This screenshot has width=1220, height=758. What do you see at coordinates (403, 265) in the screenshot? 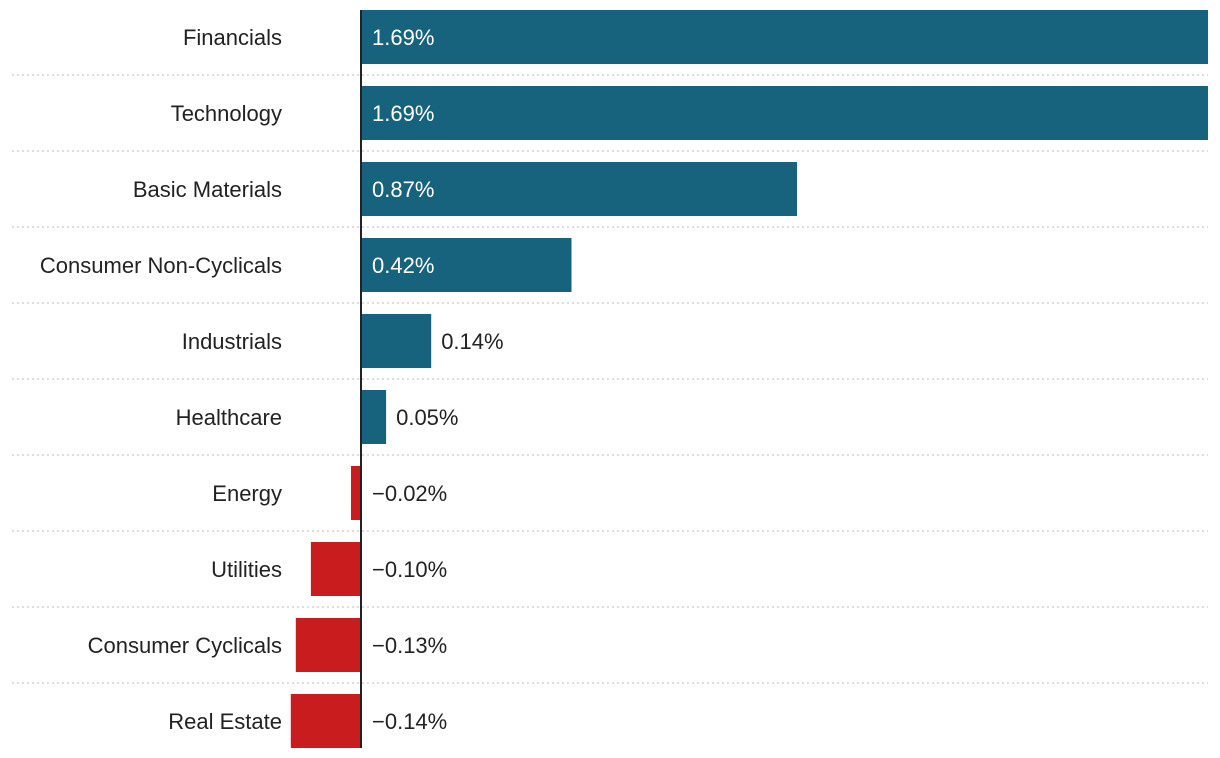
I see `value-label: 0.42%` at bounding box center [403, 265].